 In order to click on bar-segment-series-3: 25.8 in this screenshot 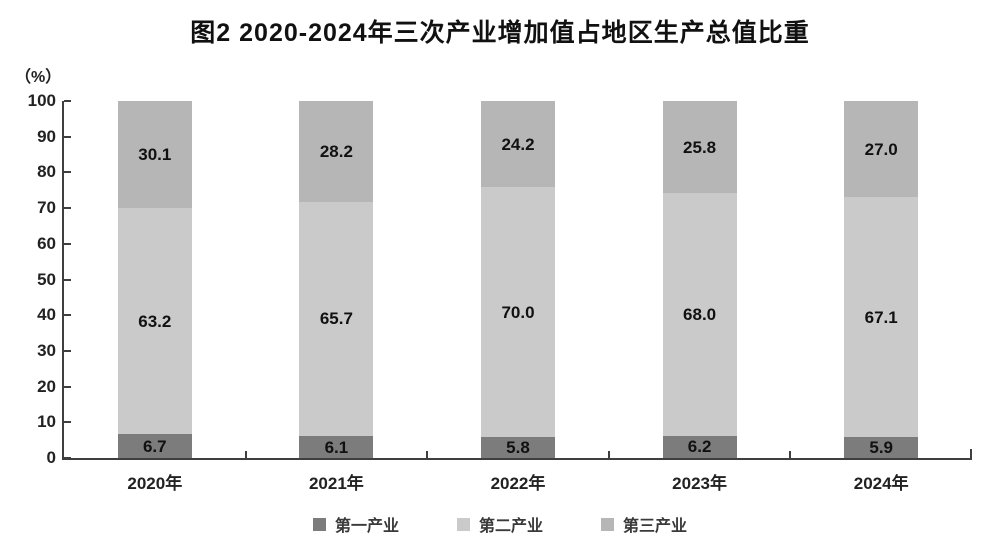, I will do `click(699, 147)`.